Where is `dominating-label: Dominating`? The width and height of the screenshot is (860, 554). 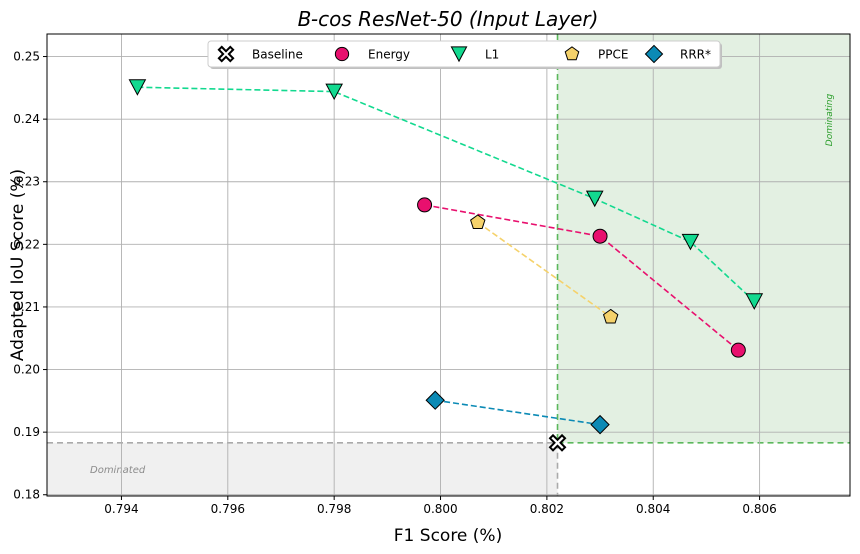 dominating-label: Dominating is located at coordinates (830, 120).